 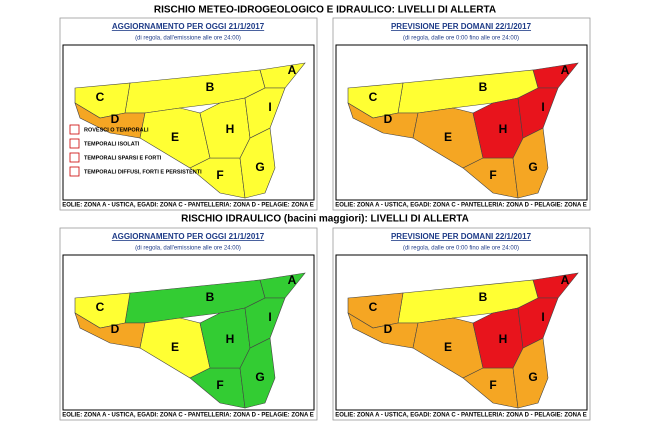 I want to click on legend-label: TEMPORALI SPARSI E FORTI, so click(x=123, y=158).